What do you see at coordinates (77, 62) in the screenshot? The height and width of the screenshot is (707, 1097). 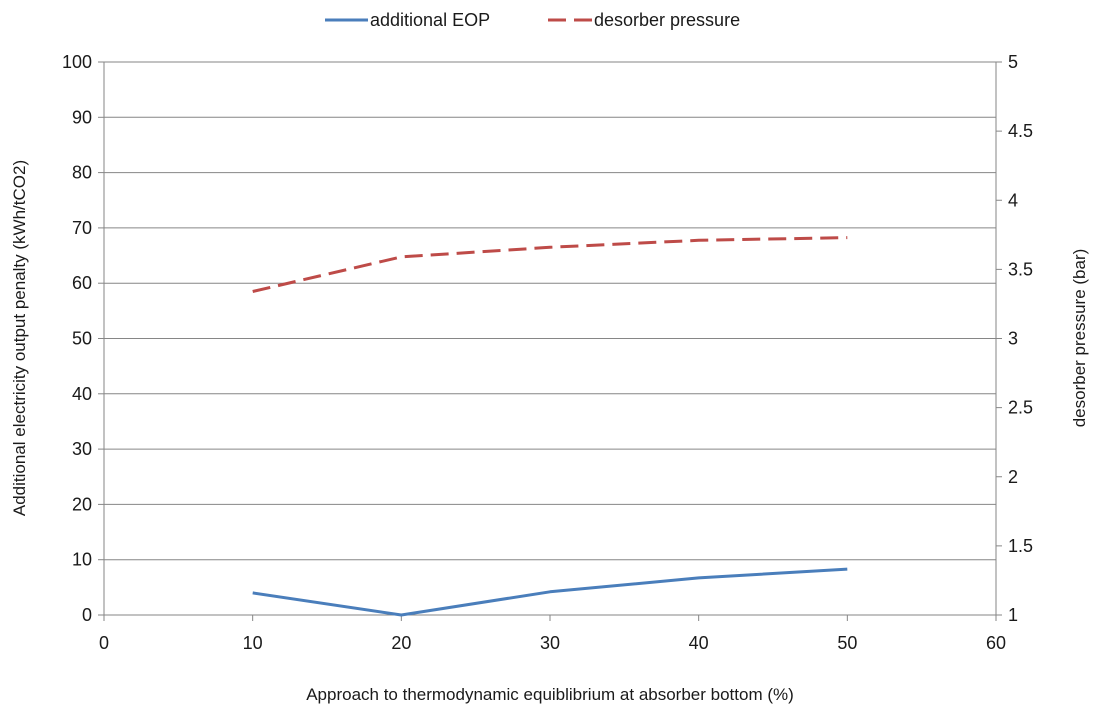 I see `y-tick-label: 100` at bounding box center [77, 62].